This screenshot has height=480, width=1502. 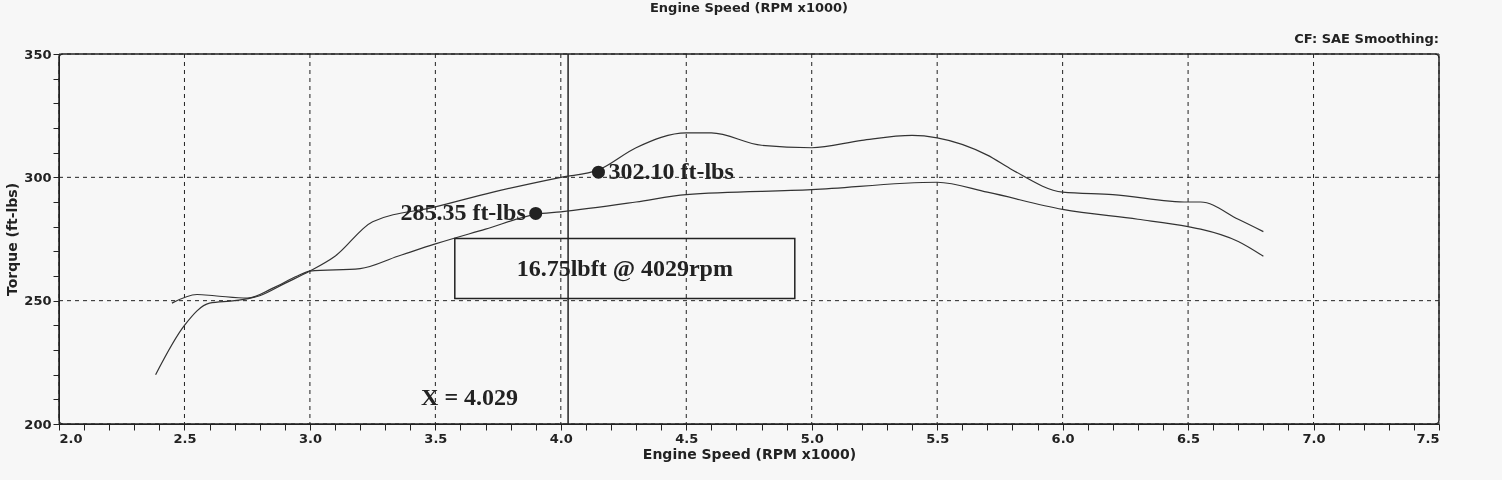 I want to click on x-tick-label: 5.0, so click(x=812, y=438).